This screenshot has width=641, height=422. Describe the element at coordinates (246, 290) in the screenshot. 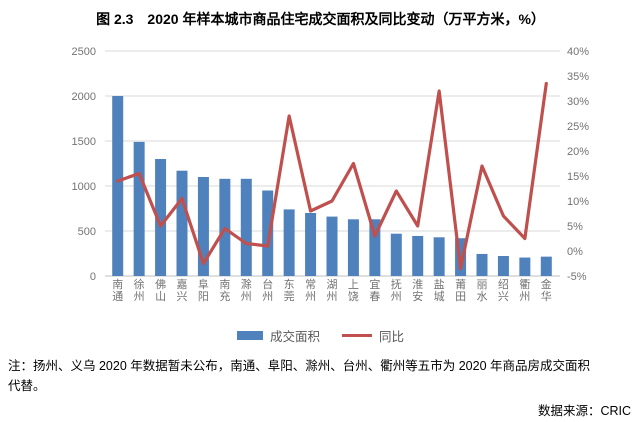

I see `x-axis-label-滁州: 滁州` at that location.